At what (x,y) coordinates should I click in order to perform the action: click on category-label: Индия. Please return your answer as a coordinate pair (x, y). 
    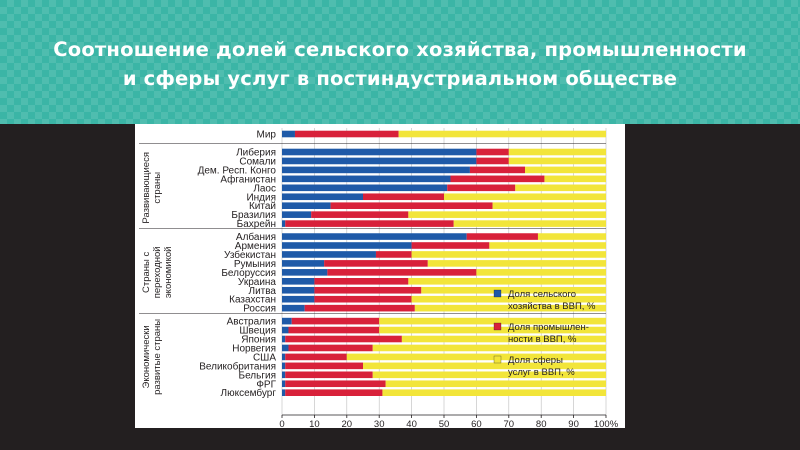
    Looking at the image, I should click on (261, 197).